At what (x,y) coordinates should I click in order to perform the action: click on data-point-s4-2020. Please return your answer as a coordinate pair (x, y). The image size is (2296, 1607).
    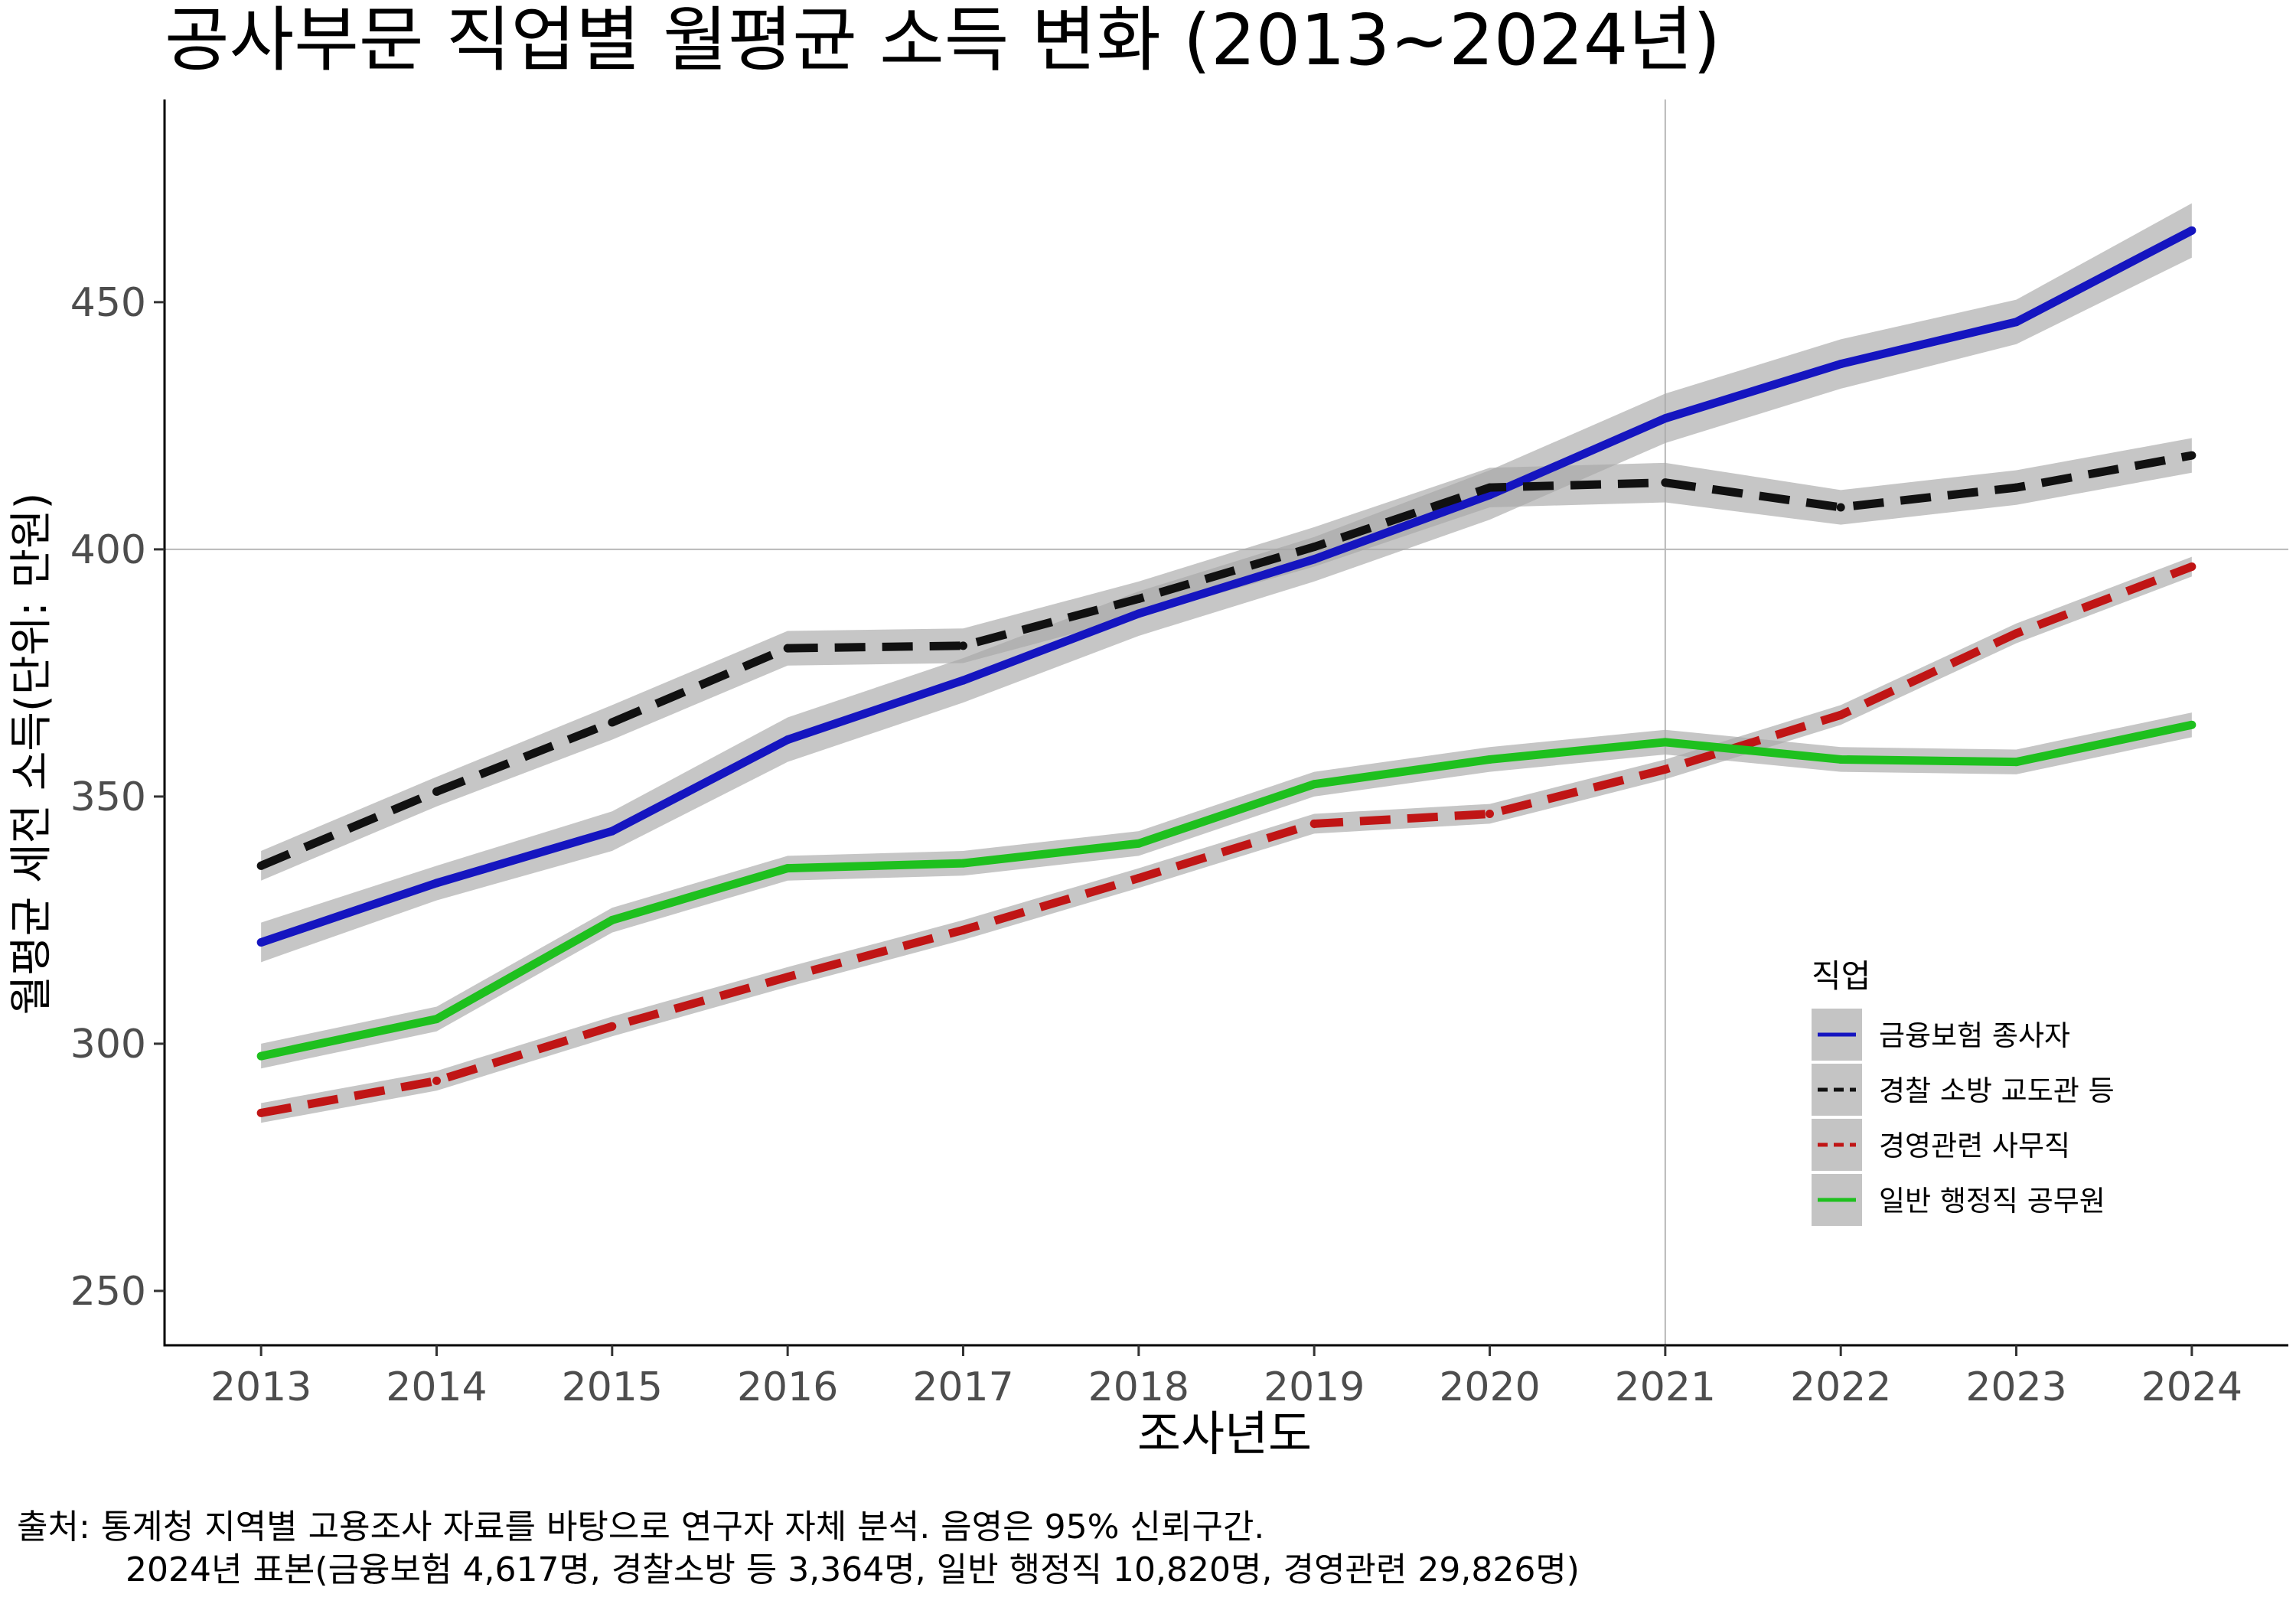
    Looking at the image, I should click on (1490, 759).